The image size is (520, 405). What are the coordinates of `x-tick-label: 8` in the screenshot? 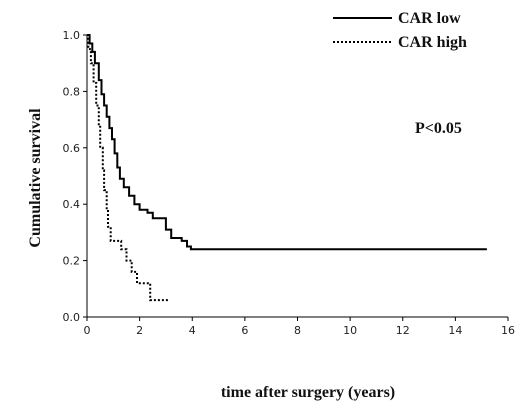 It's located at (297, 330).